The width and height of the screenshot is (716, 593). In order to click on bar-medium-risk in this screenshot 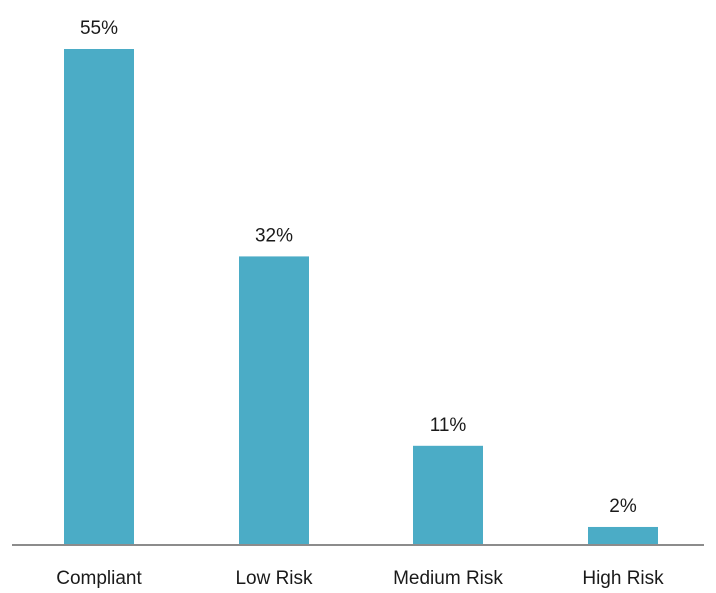, I will do `click(448, 495)`.